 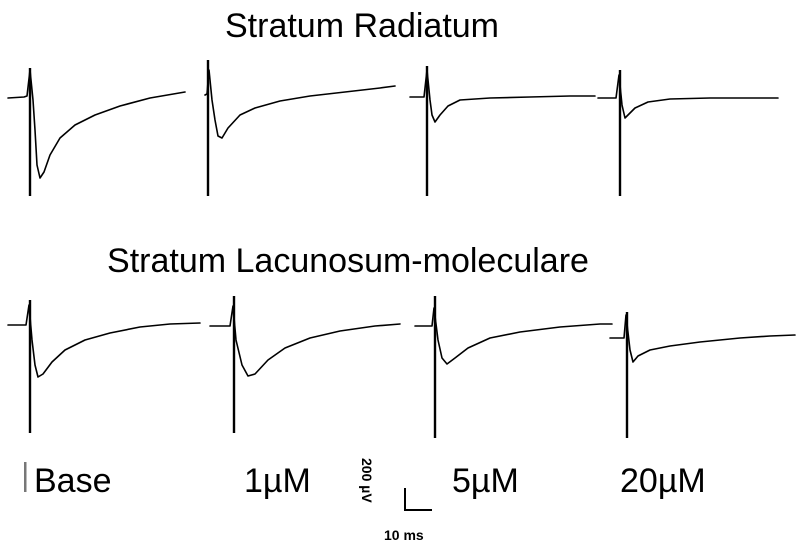 I want to click on scale-bar-voltage-label: 200 µV, so click(x=367, y=480).